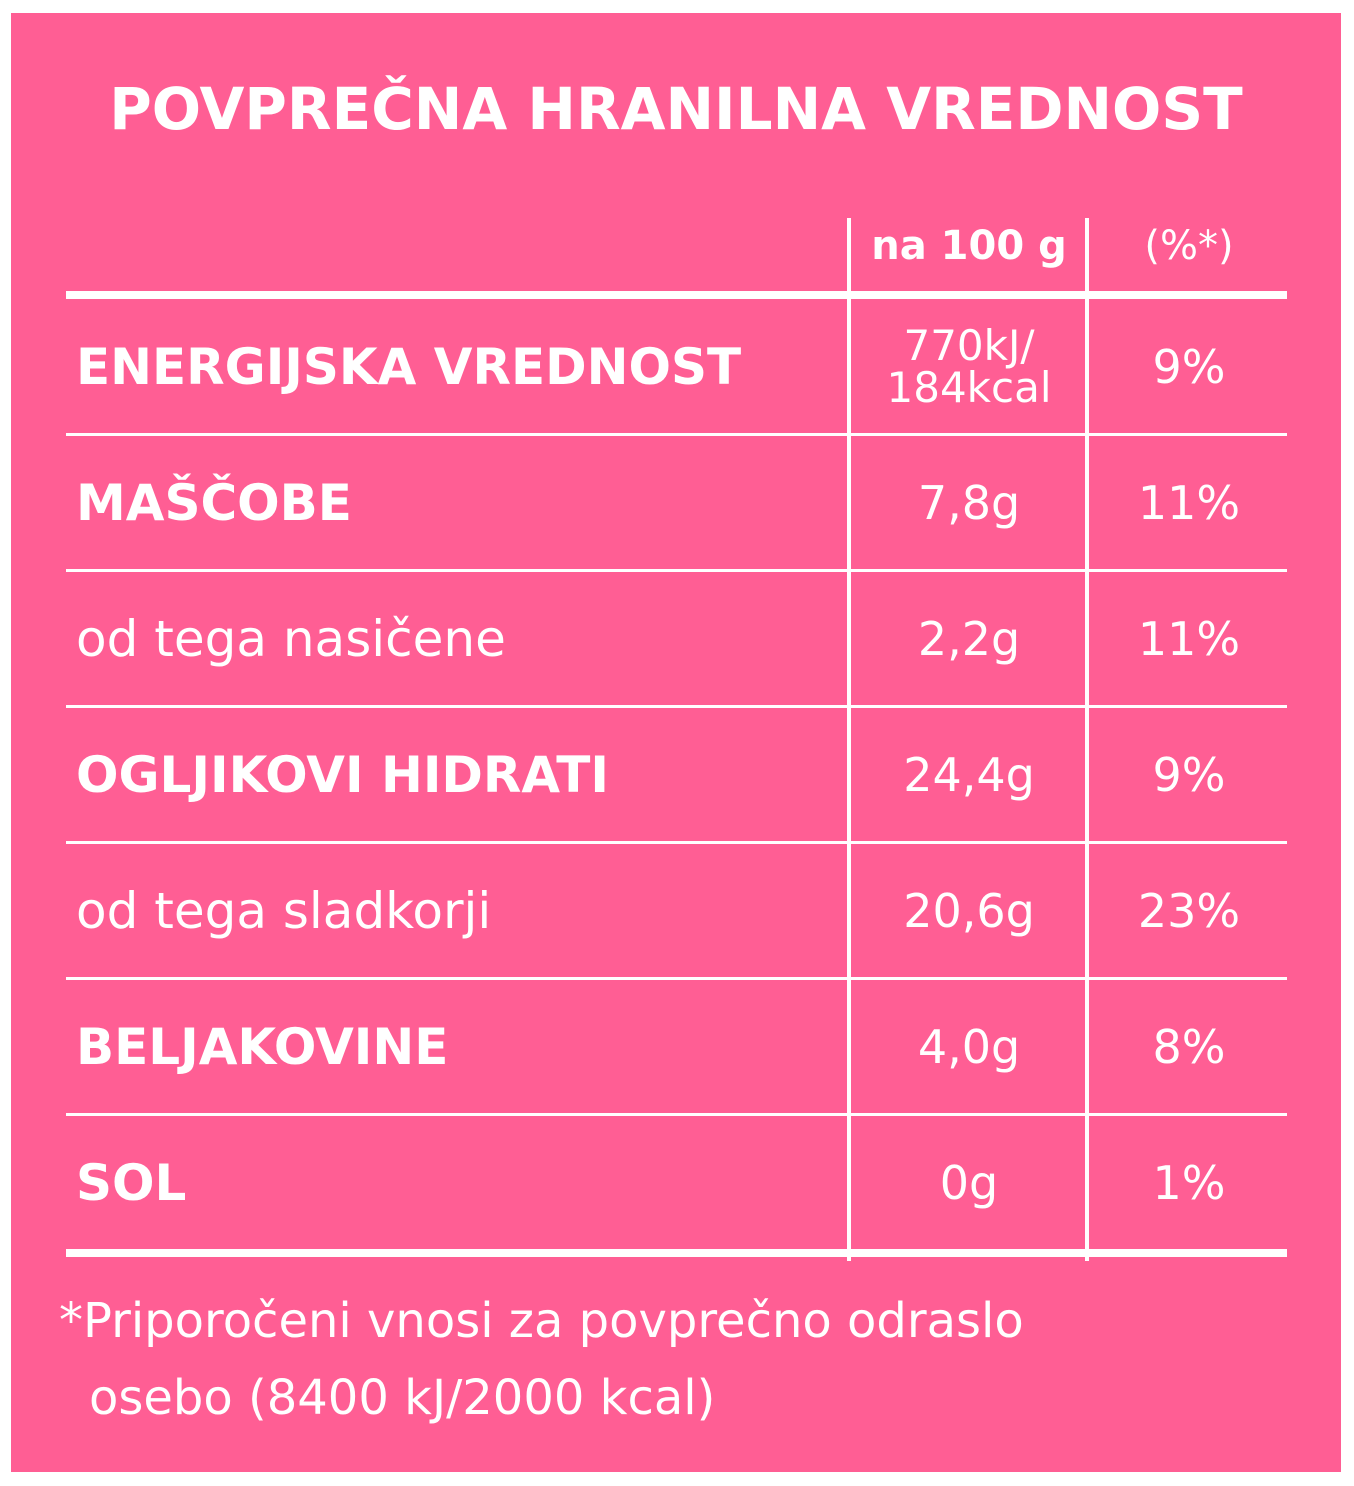 This screenshot has height=1486, width=1354. Describe the element at coordinates (342, 775) in the screenshot. I see `nutrient-label: OGLJIKOVI HIDRATI` at that location.